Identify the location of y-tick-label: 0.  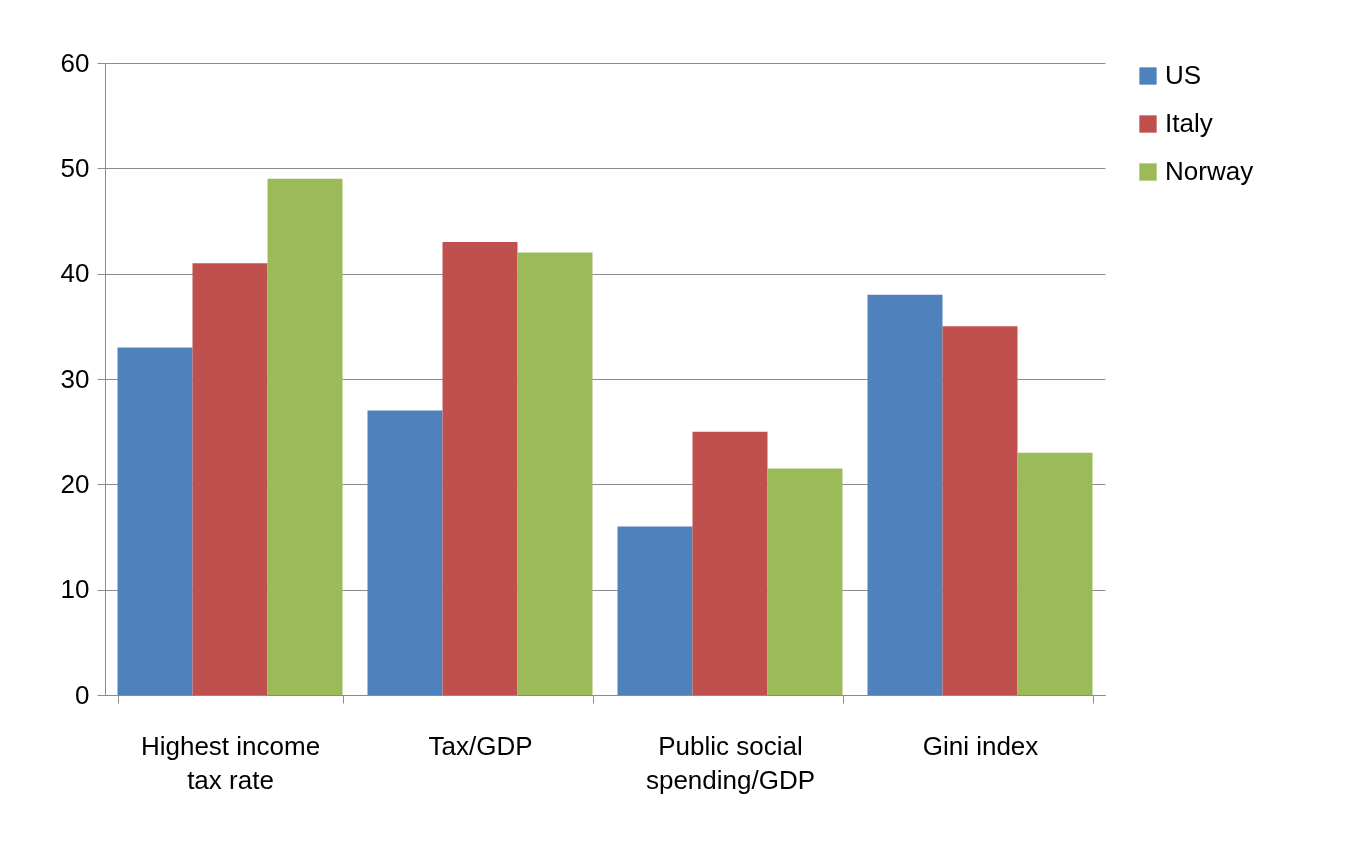
(82, 694).